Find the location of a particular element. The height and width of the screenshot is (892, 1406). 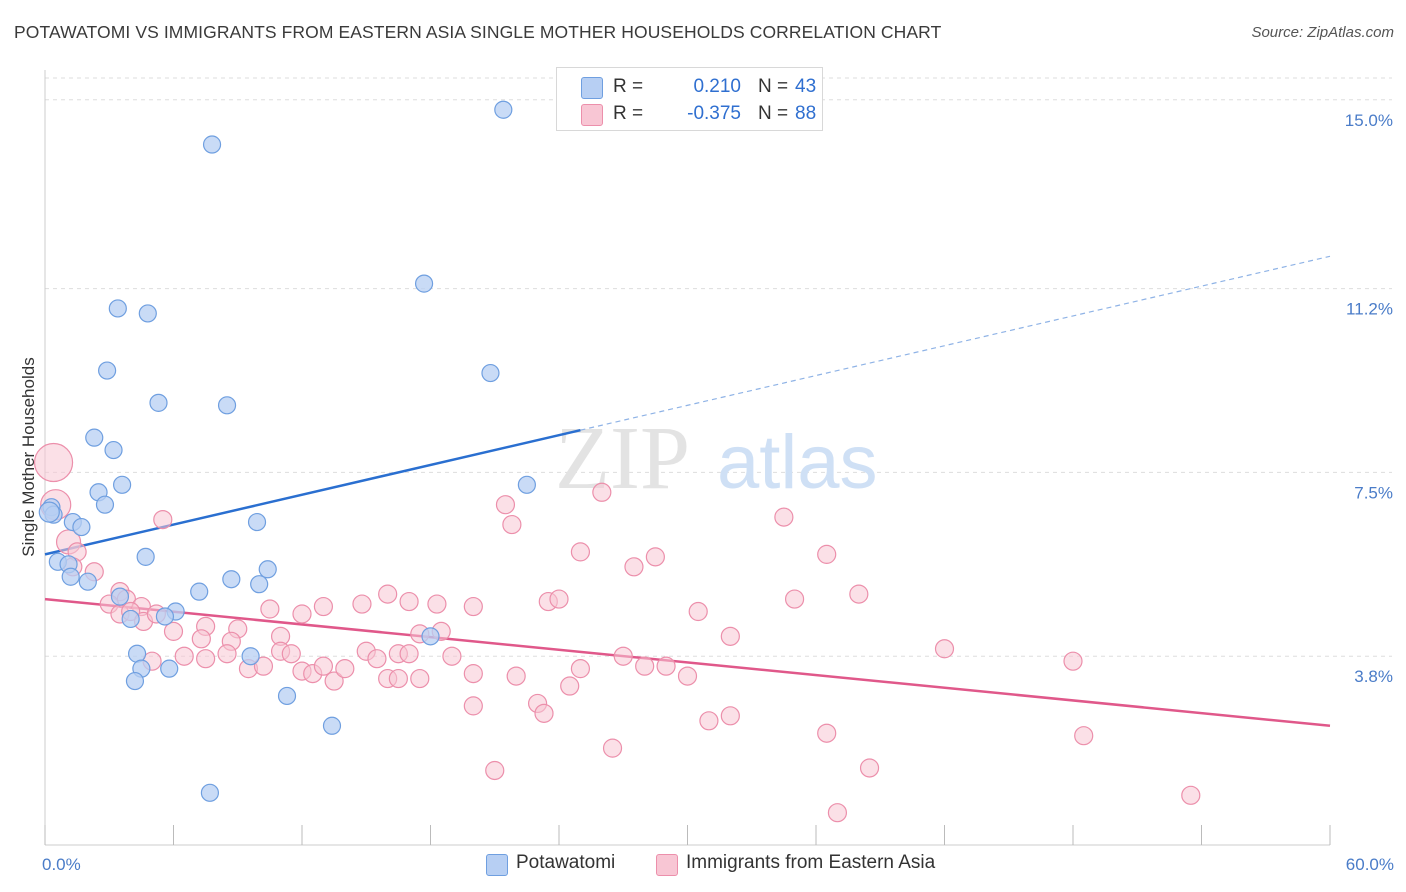

legend-n-value: 43 is located at coordinates (806, 86).